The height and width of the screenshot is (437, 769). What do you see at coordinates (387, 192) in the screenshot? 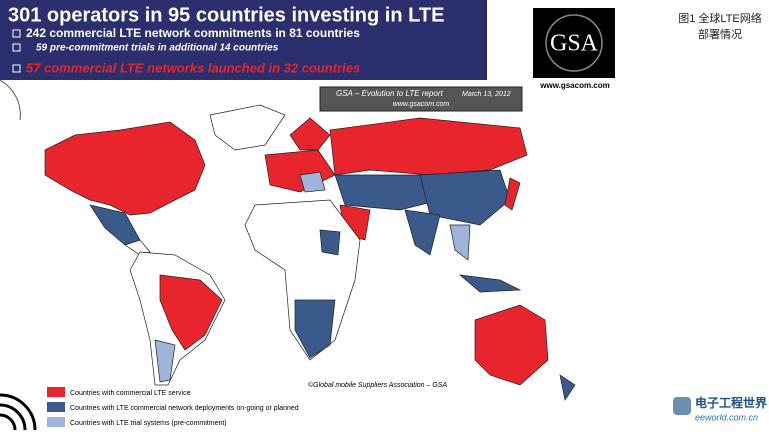
I see `central-asia` at bounding box center [387, 192].